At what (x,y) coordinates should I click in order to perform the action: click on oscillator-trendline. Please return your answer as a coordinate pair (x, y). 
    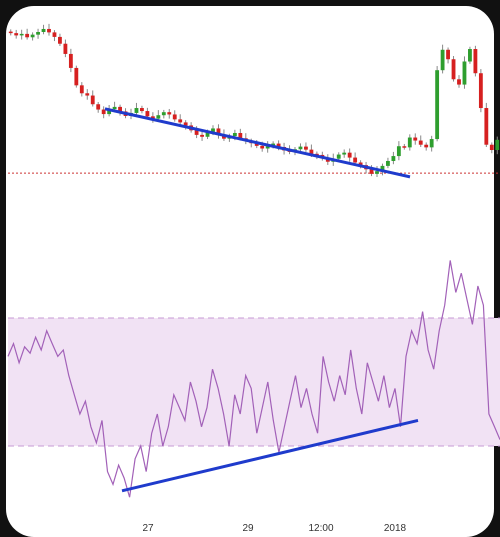
    Looking at the image, I should click on (270, 455).